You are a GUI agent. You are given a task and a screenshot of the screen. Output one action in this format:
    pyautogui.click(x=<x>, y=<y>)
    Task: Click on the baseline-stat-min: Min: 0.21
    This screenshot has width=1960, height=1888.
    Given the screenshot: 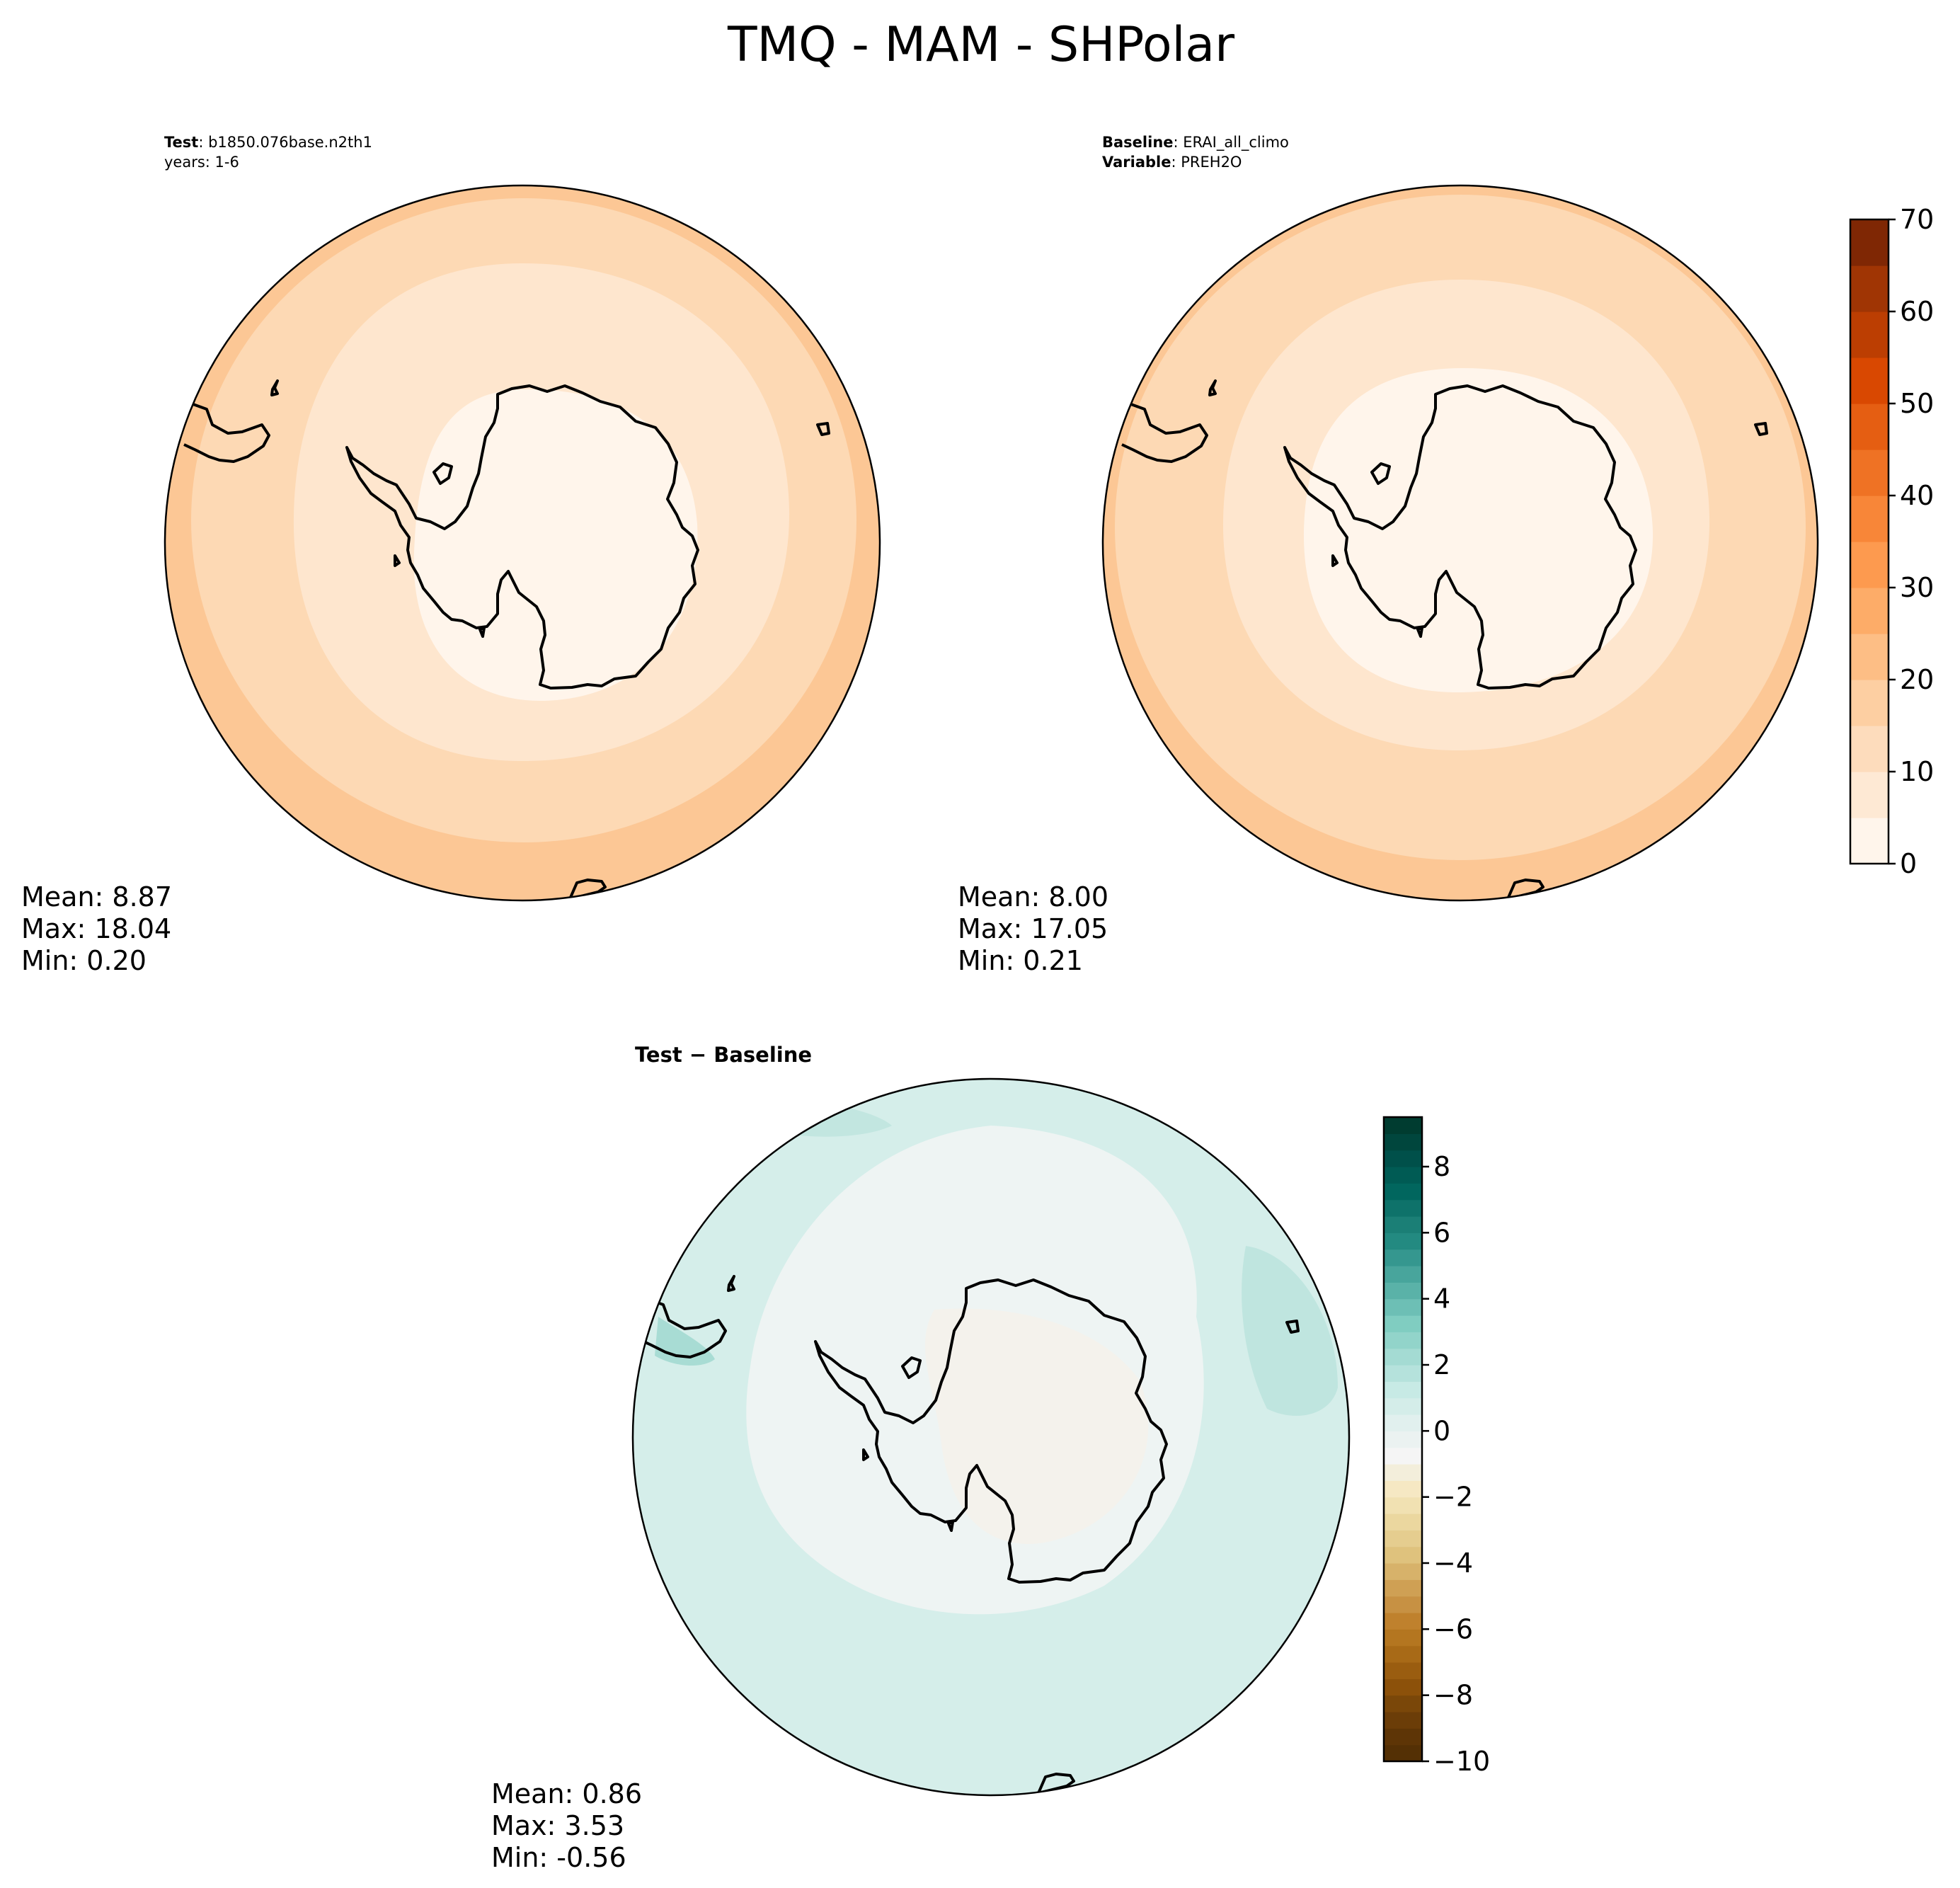 What is the action you would take?
    pyautogui.click(x=1020, y=960)
    